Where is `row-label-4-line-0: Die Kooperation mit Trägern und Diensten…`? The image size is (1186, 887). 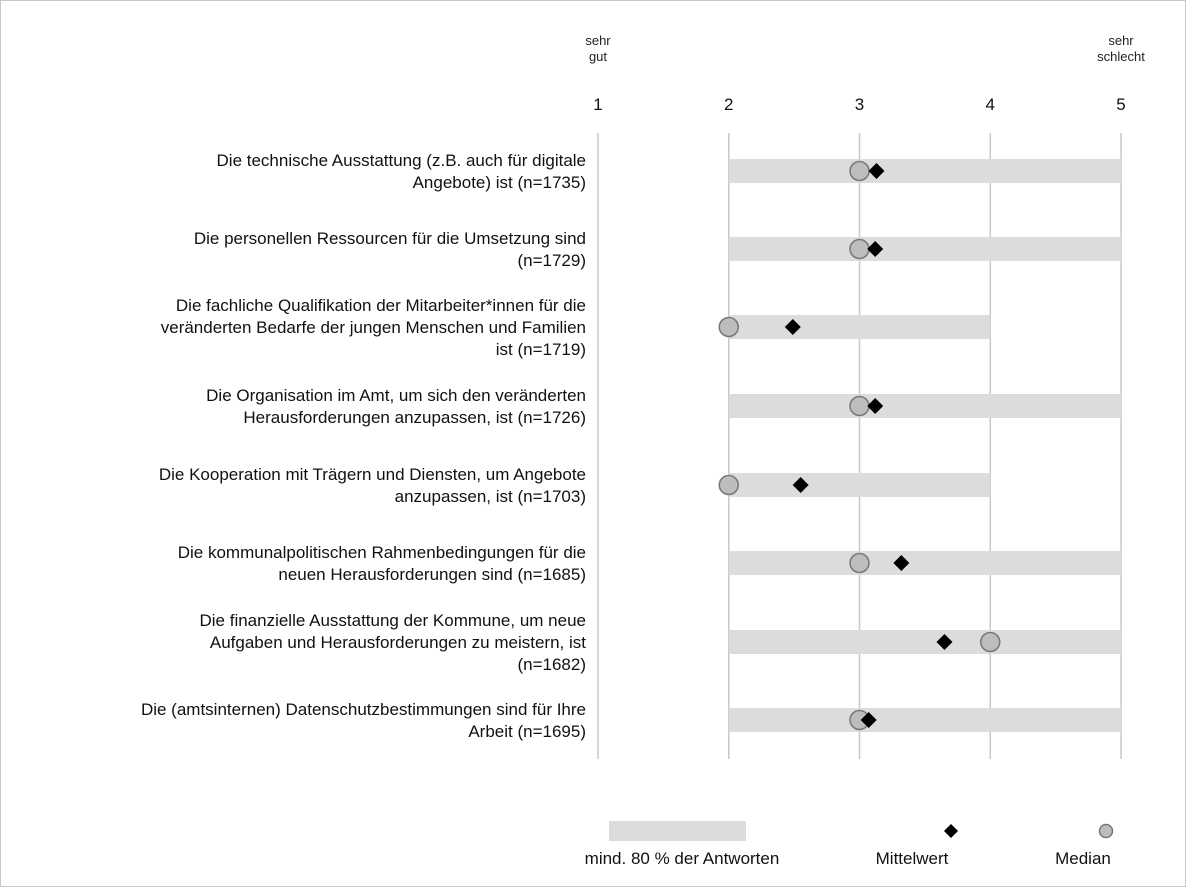 row-label-4-line-0: Die Kooperation mit Trägern und Diensten… is located at coordinates (372, 474).